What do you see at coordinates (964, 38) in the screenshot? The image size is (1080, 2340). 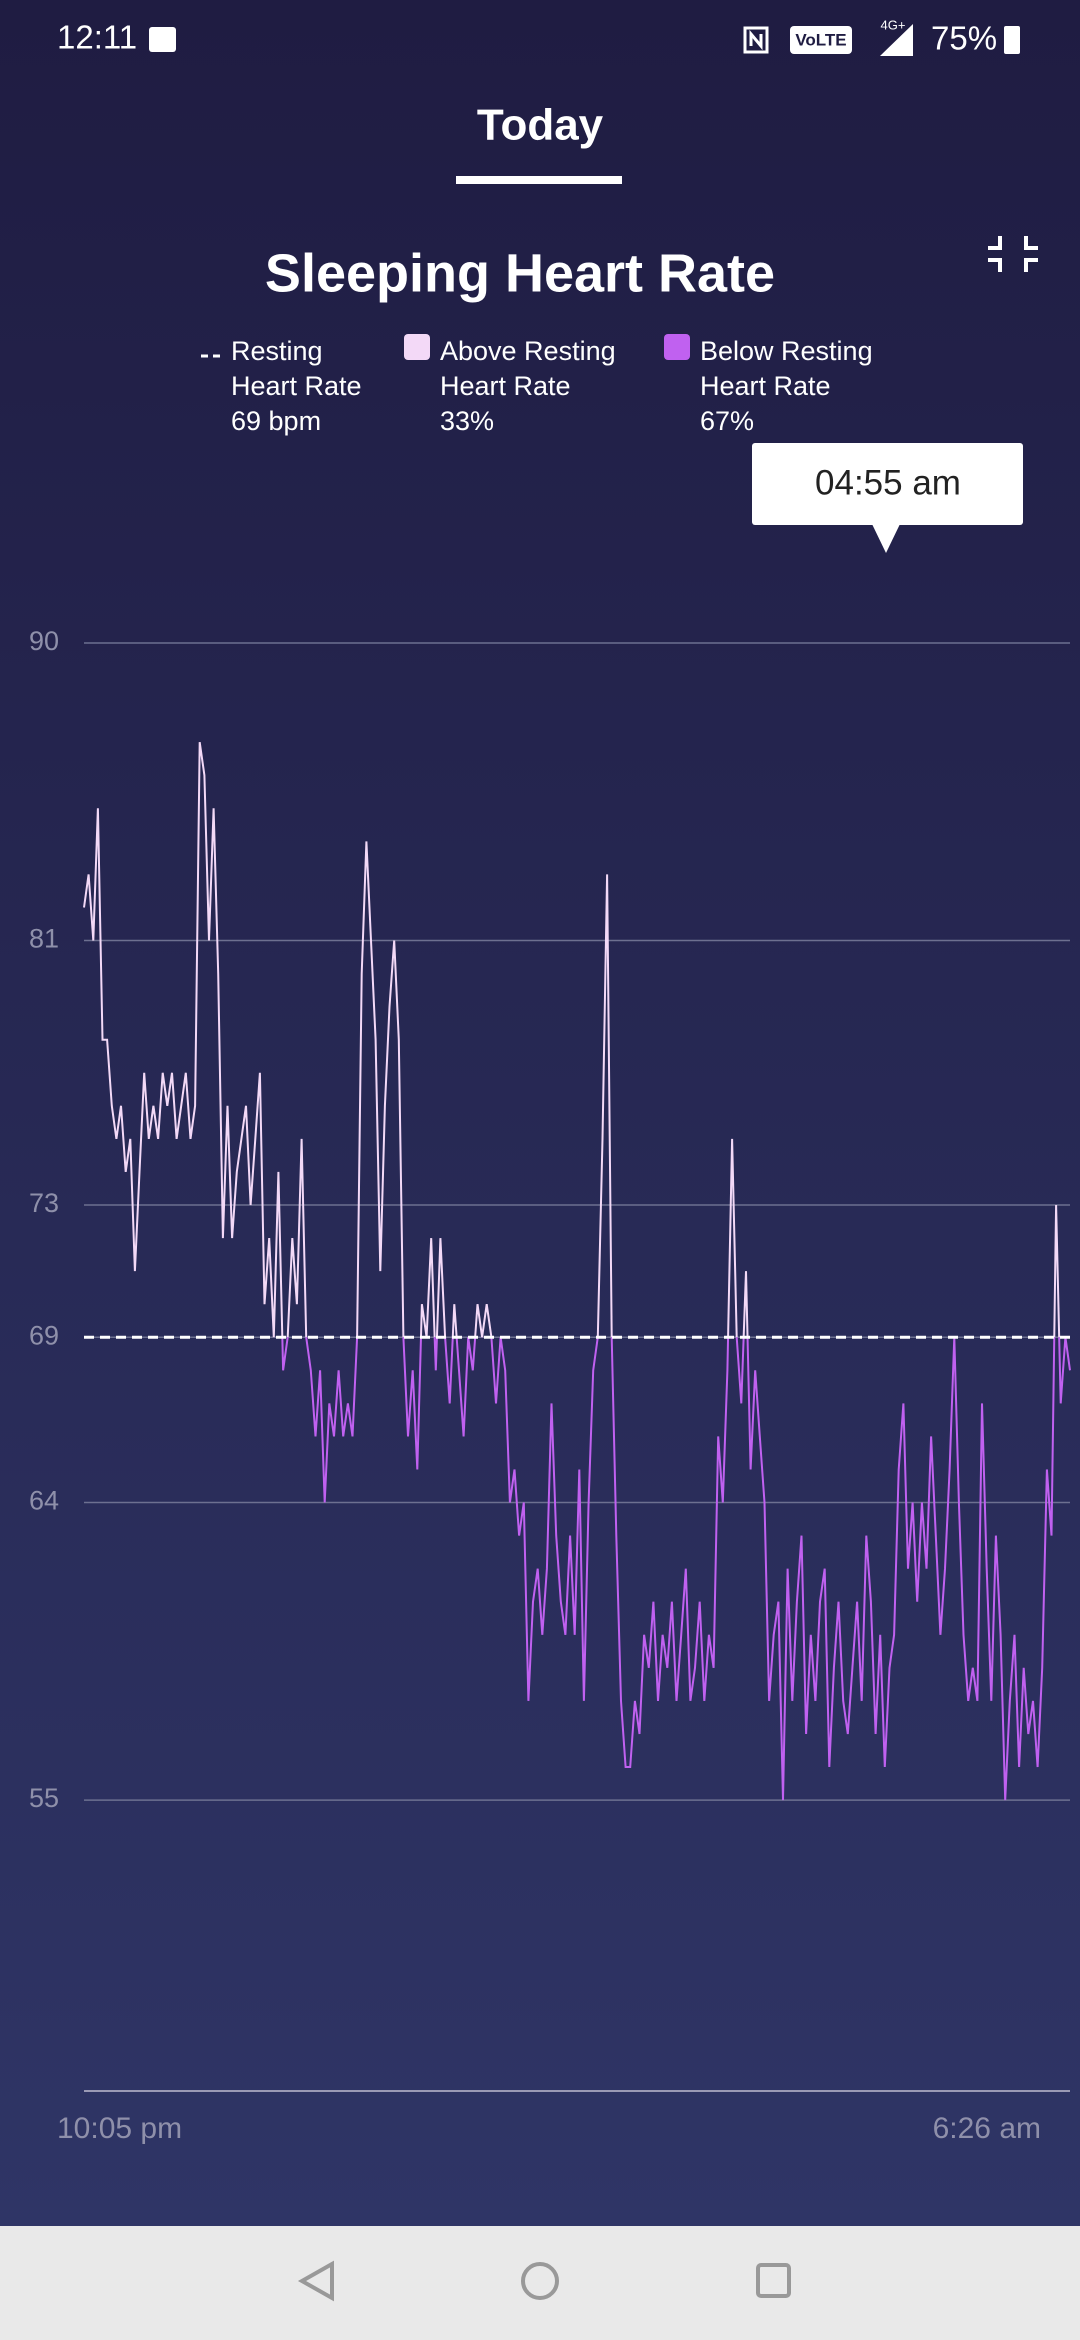 I see `battery-text: 75%` at bounding box center [964, 38].